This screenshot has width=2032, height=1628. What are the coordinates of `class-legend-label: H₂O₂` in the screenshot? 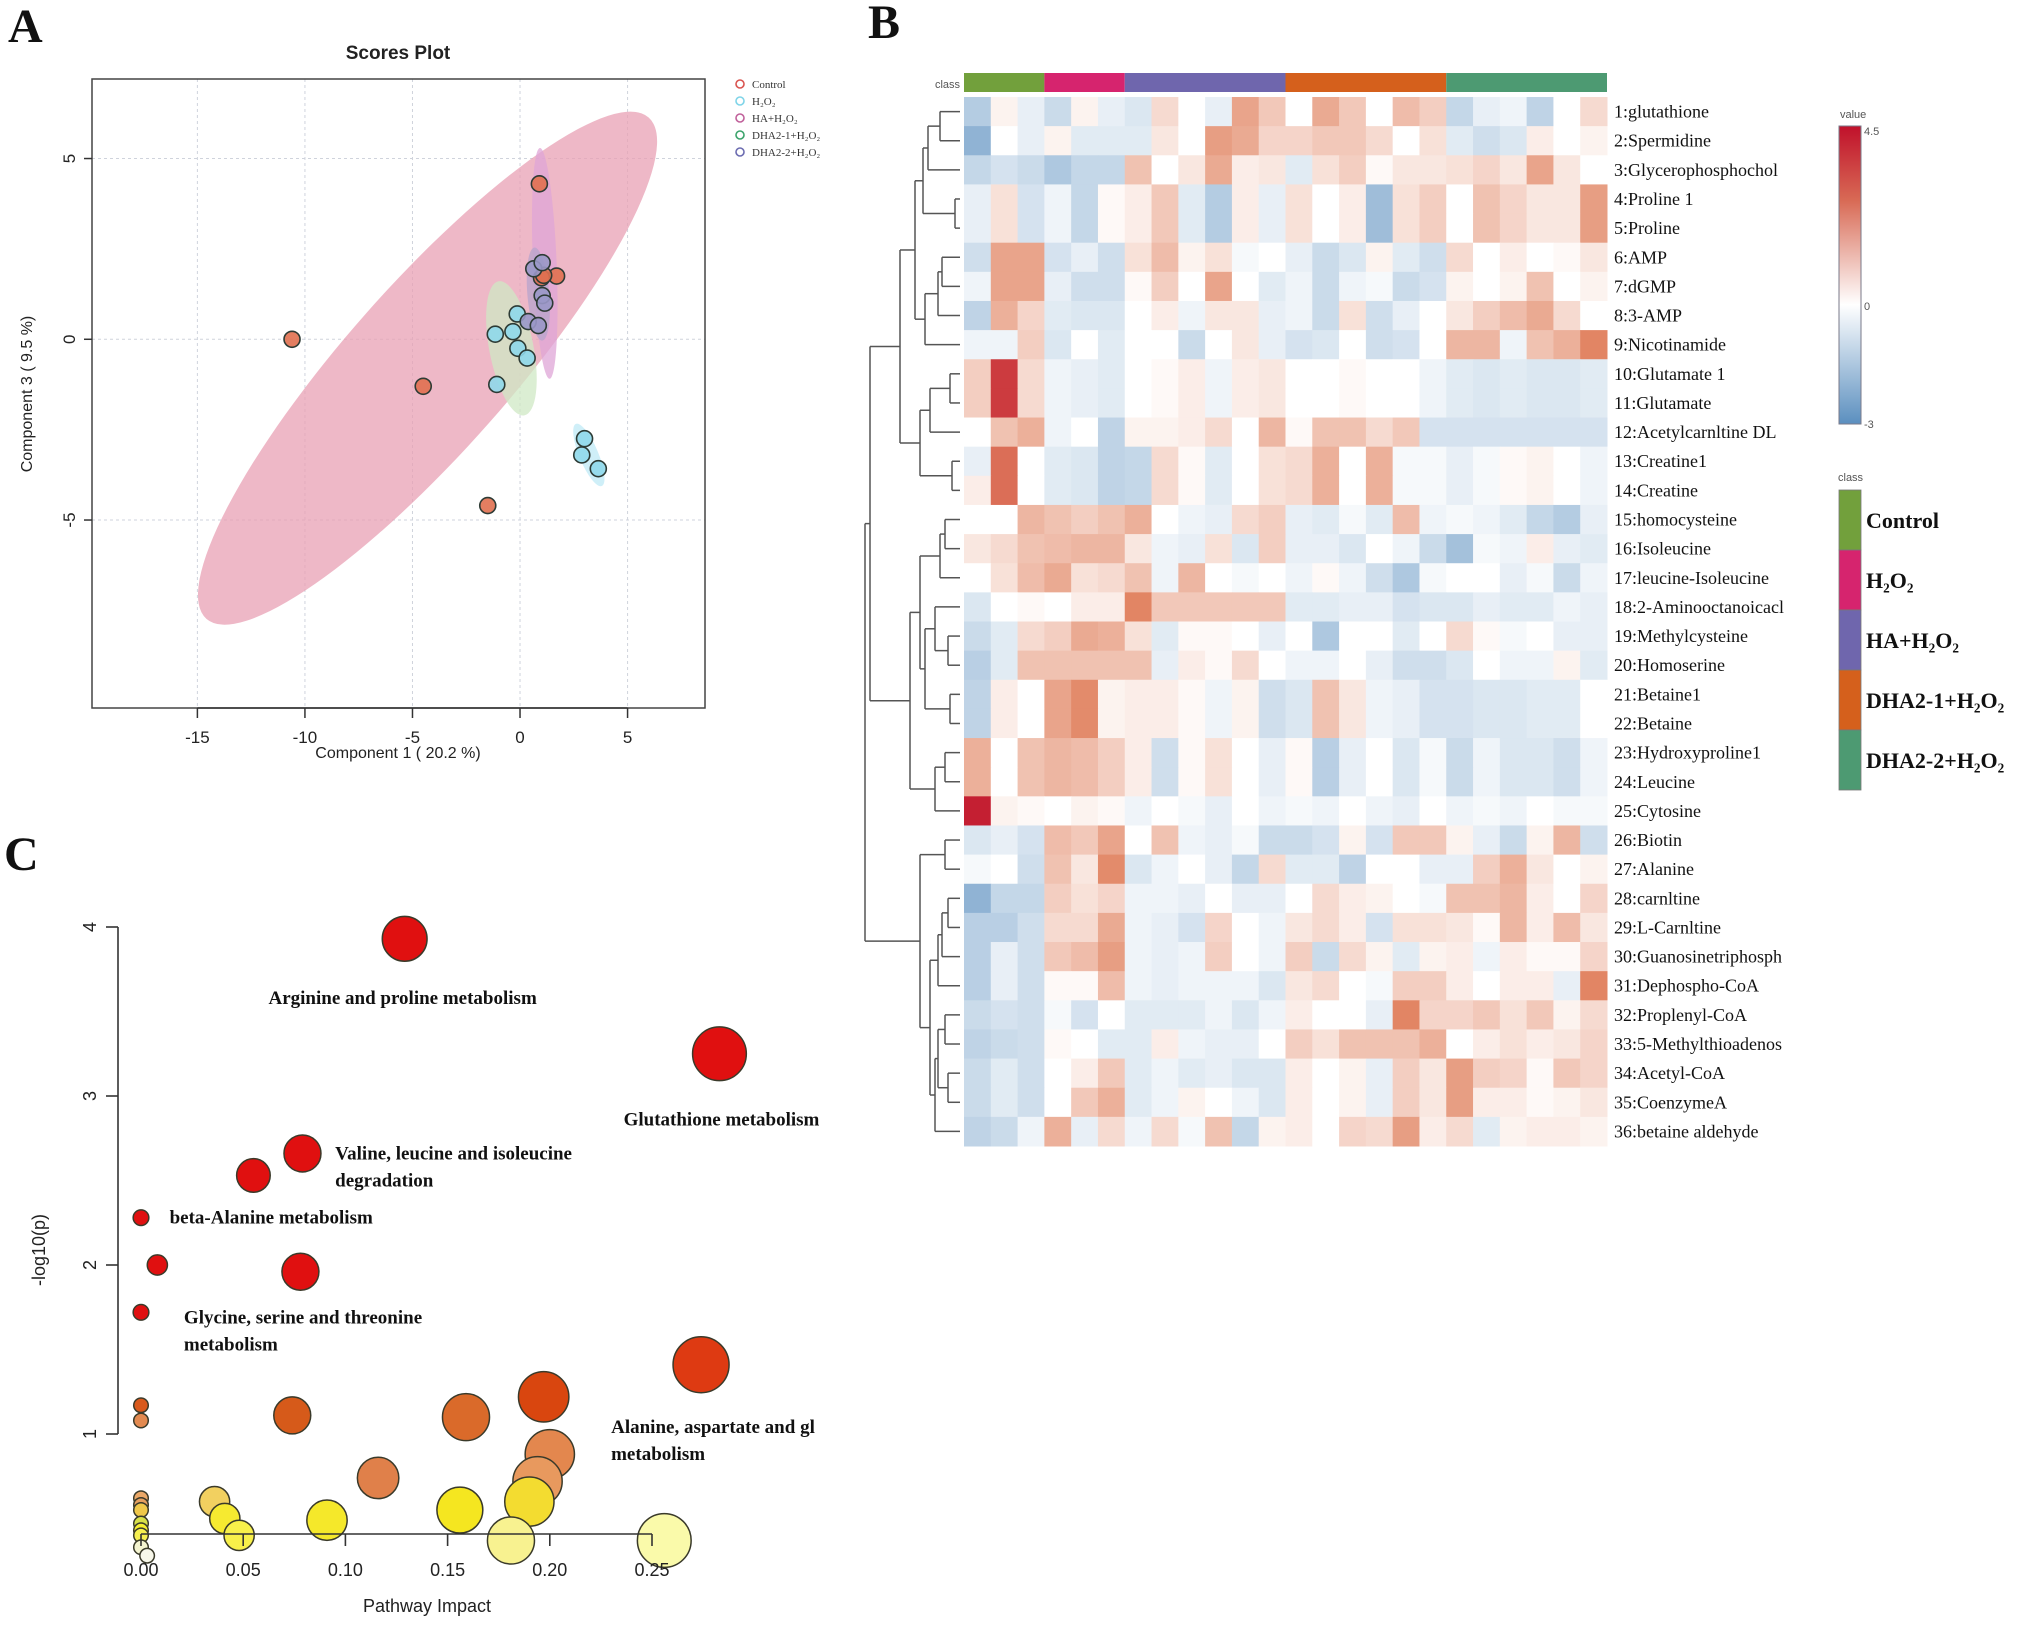 It's located at (1890, 580).